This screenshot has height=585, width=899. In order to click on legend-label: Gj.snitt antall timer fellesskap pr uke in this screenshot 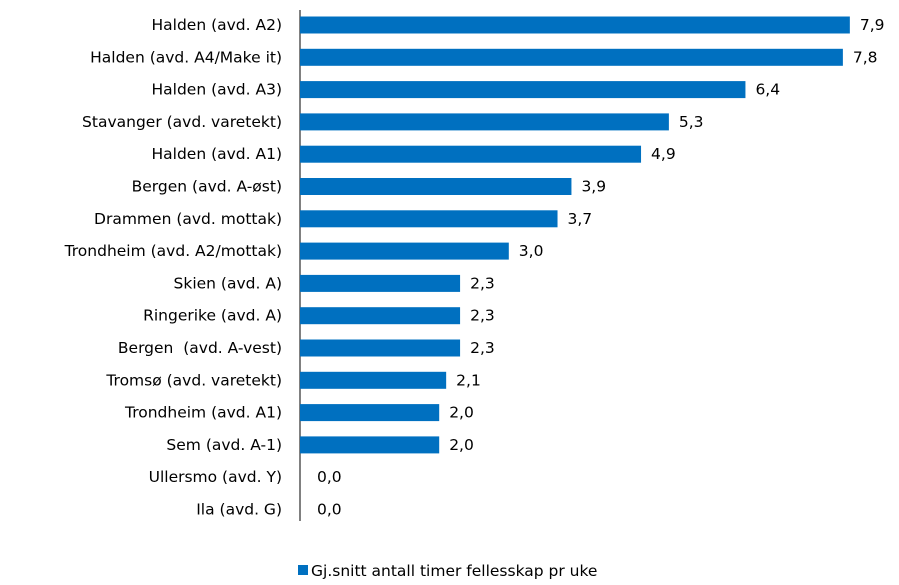, I will do `click(454, 571)`.